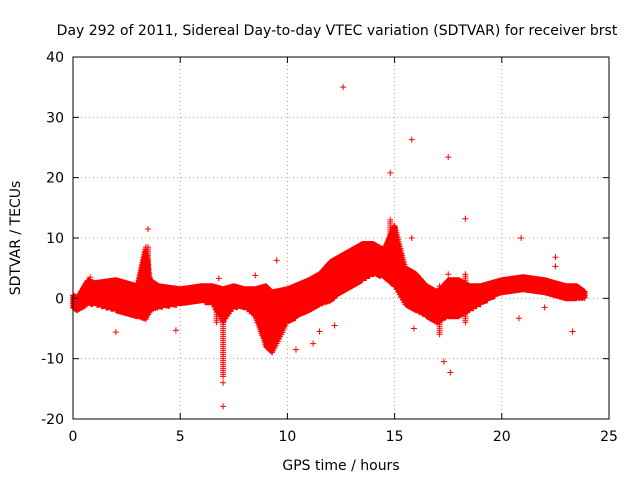 The image size is (640, 480). I want to click on y-tick-label: 40, so click(55, 58).